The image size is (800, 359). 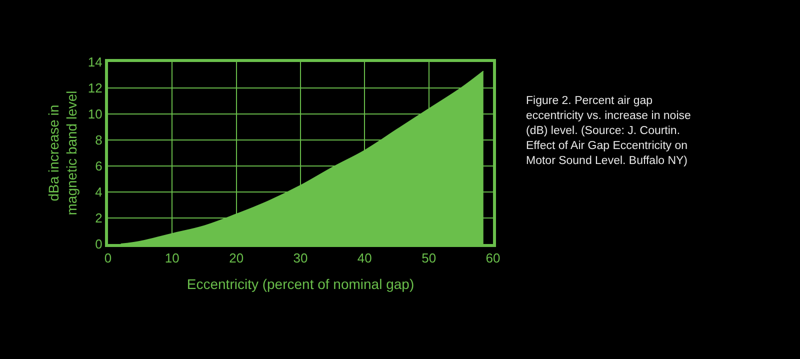 What do you see at coordinates (429, 258) in the screenshot?
I see `x-tick-label: 50` at bounding box center [429, 258].